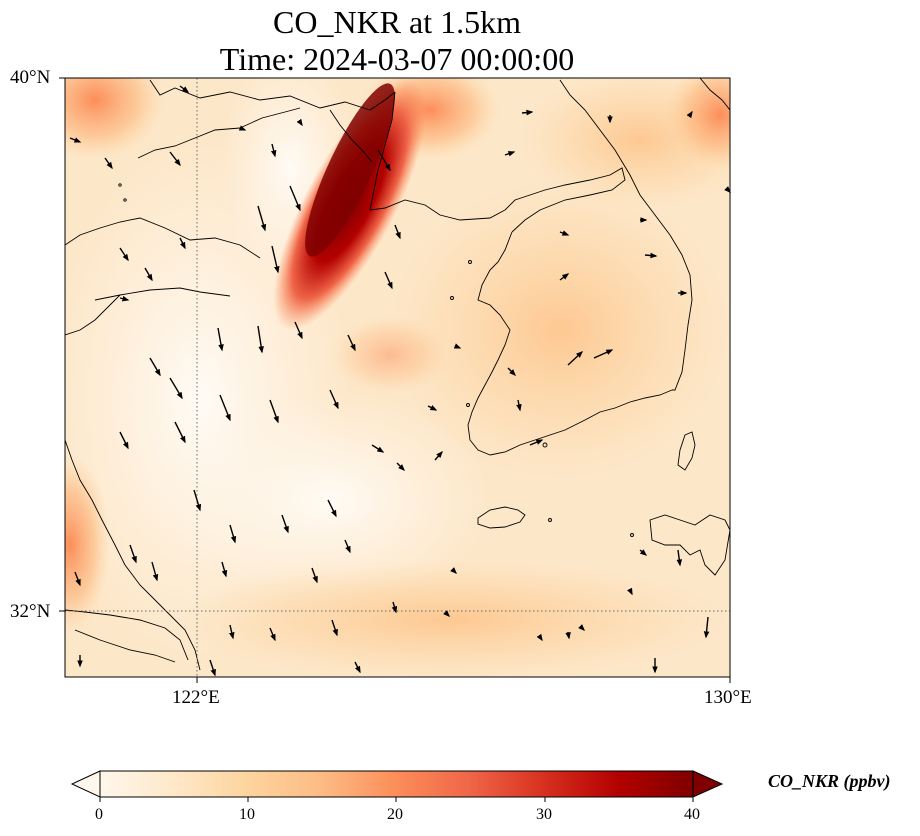 This screenshot has width=920, height=836. What do you see at coordinates (395, 814) in the screenshot?
I see `colorbar-tick-20: 20` at bounding box center [395, 814].